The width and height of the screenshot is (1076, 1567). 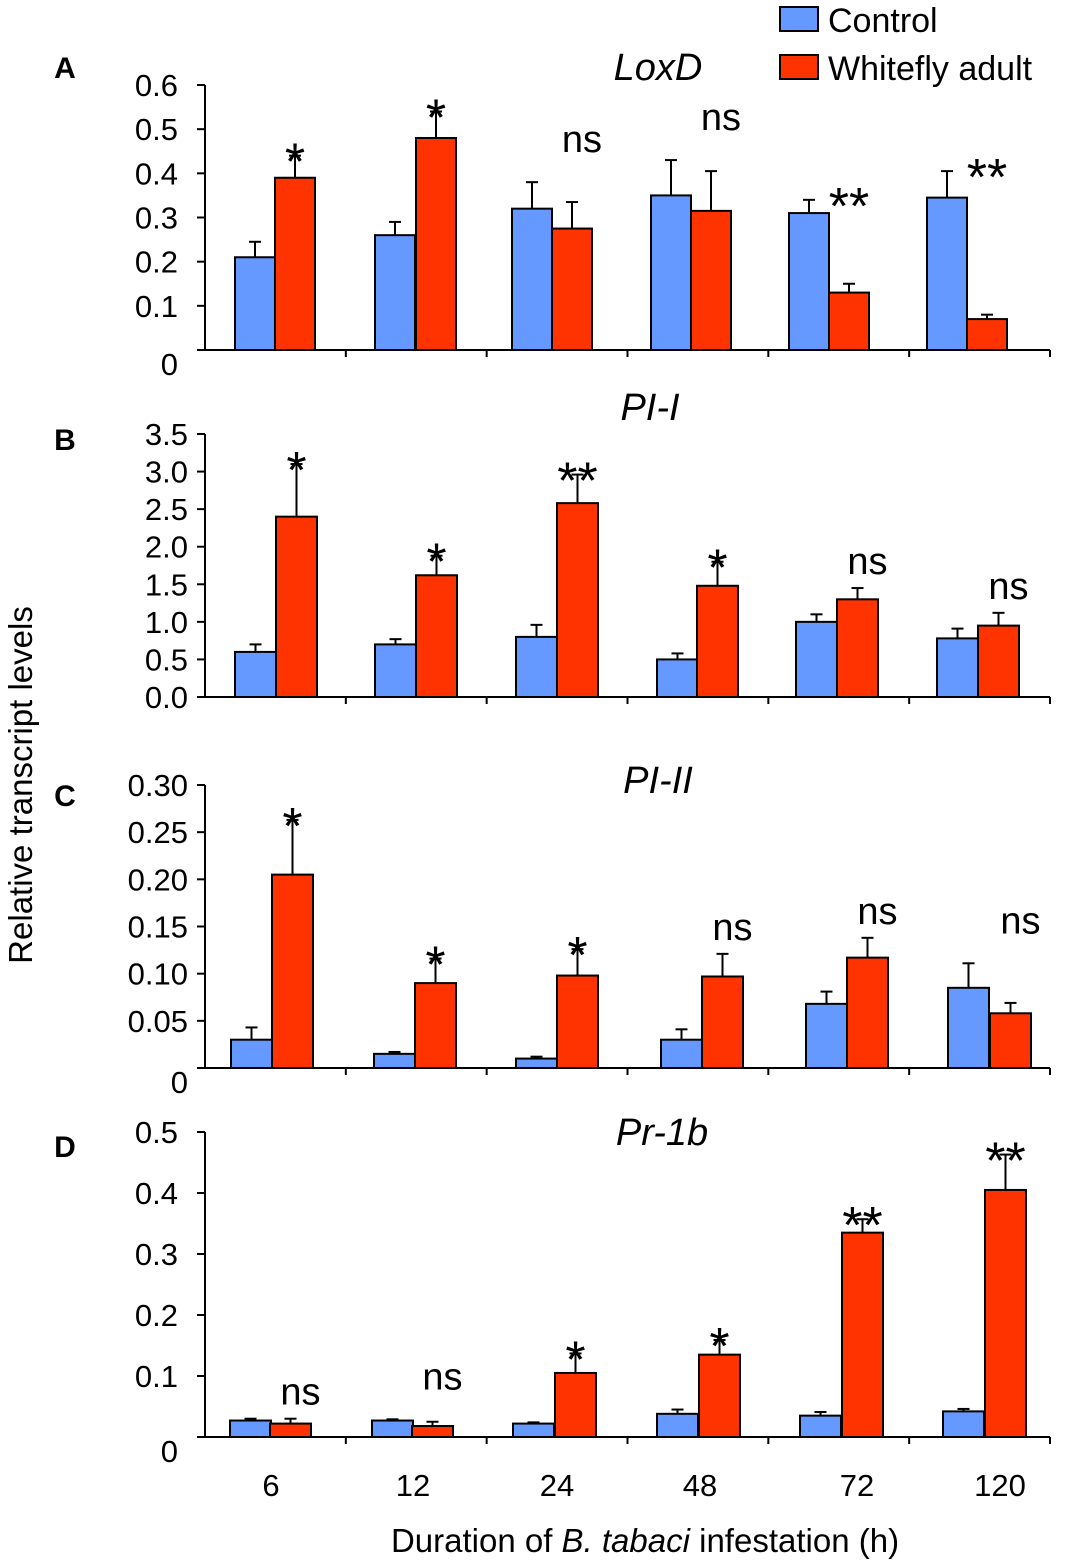 What do you see at coordinates (166, 547) in the screenshot?
I see `y-tick-label: 2.0` at bounding box center [166, 547].